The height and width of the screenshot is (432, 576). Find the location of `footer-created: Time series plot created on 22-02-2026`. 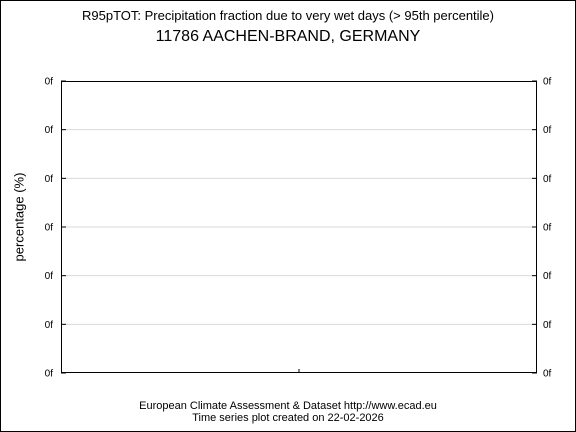

footer-created: Time series plot created on 22-02-2026 is located at coordinates (288, 418).